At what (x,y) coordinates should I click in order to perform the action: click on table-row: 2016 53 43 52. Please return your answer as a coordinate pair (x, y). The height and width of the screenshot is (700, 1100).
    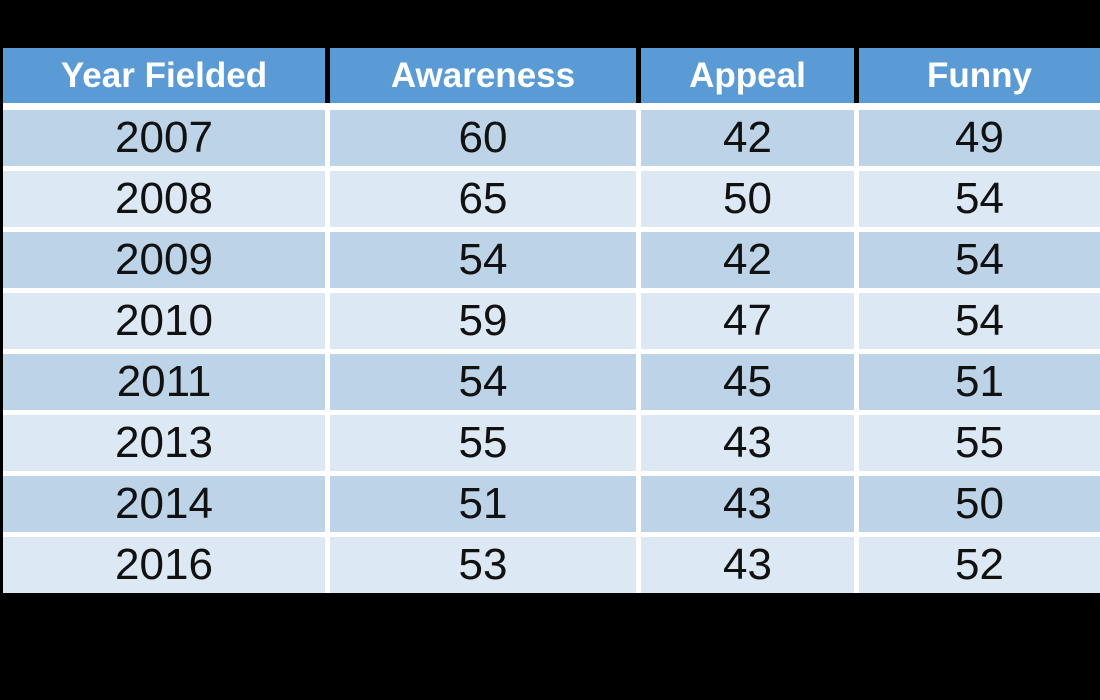
    Looking at the image, I should click on (551, 565).